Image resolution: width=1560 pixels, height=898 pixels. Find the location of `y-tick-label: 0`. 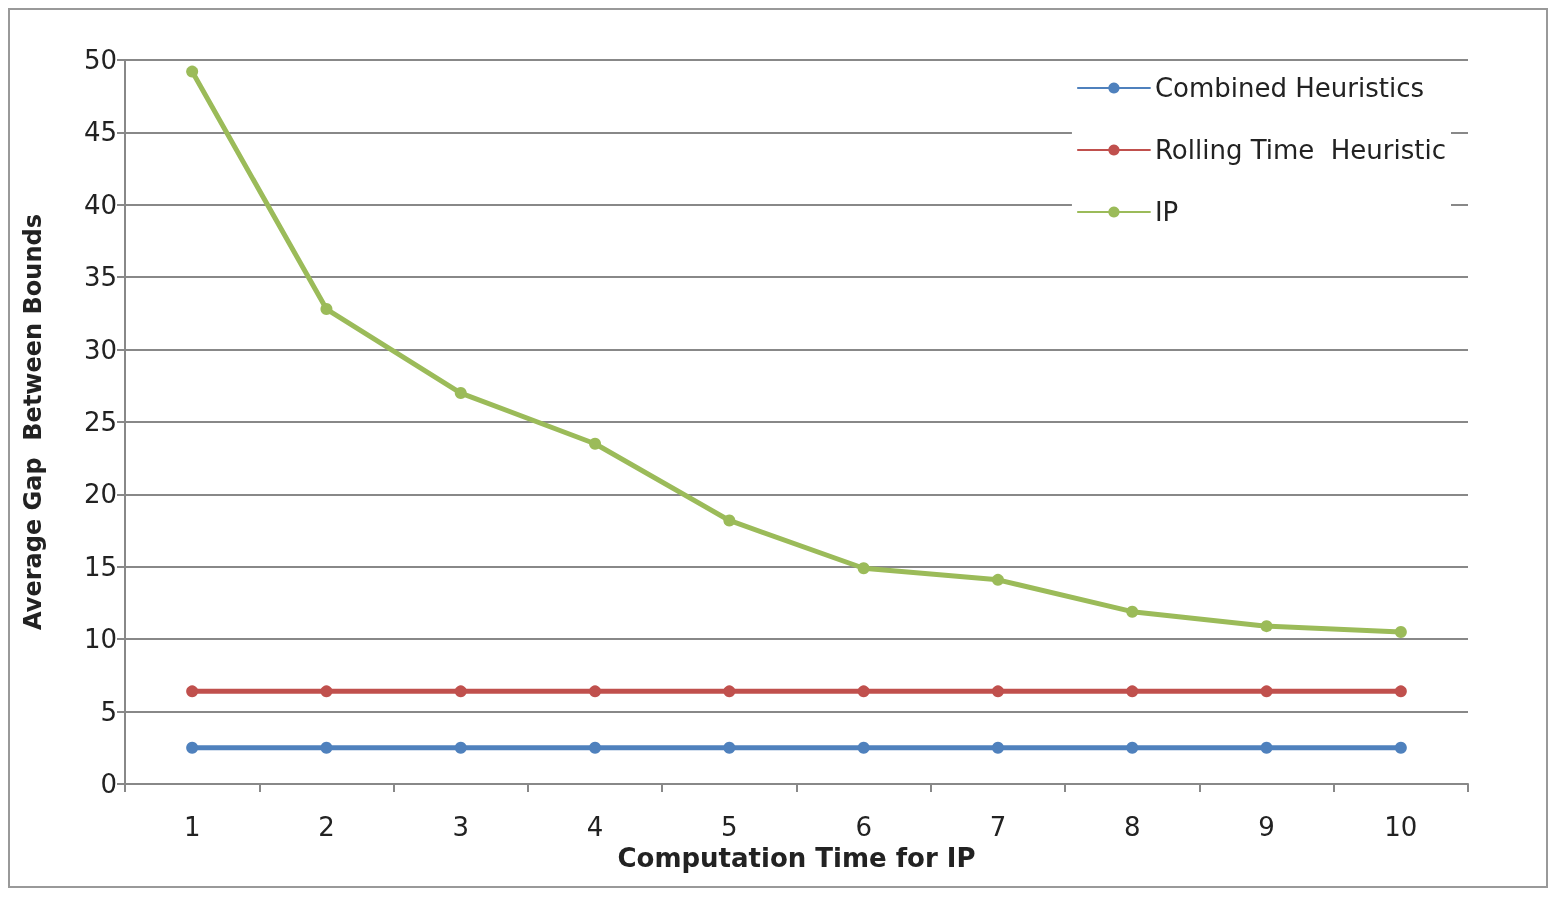

y-tick-label: 0 is located at coordinates (108, 784).